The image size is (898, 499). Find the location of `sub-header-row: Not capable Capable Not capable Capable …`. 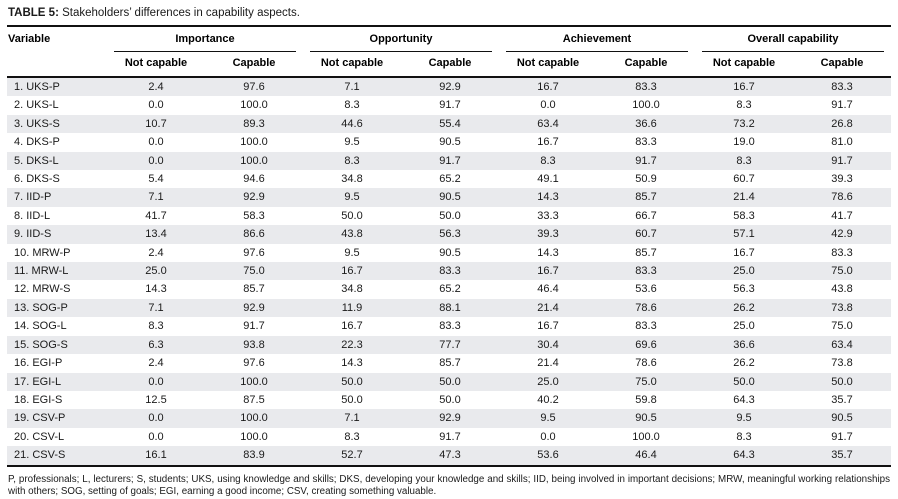

sub-header-row: Not capable Capable Not capable Capable … is located at coordinates (449, 65).